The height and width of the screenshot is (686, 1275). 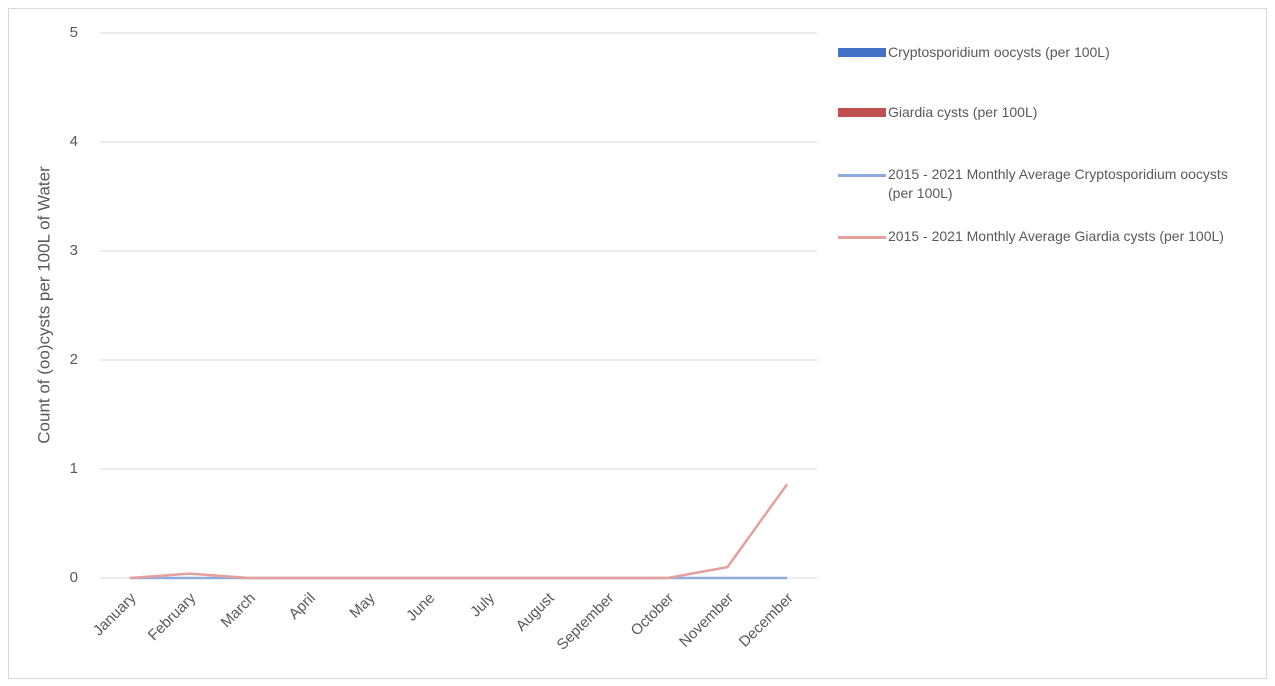 What do you see at coordinates (459, 531) in the screenshot?
I see `line-series` at bounding box center [459, 531].